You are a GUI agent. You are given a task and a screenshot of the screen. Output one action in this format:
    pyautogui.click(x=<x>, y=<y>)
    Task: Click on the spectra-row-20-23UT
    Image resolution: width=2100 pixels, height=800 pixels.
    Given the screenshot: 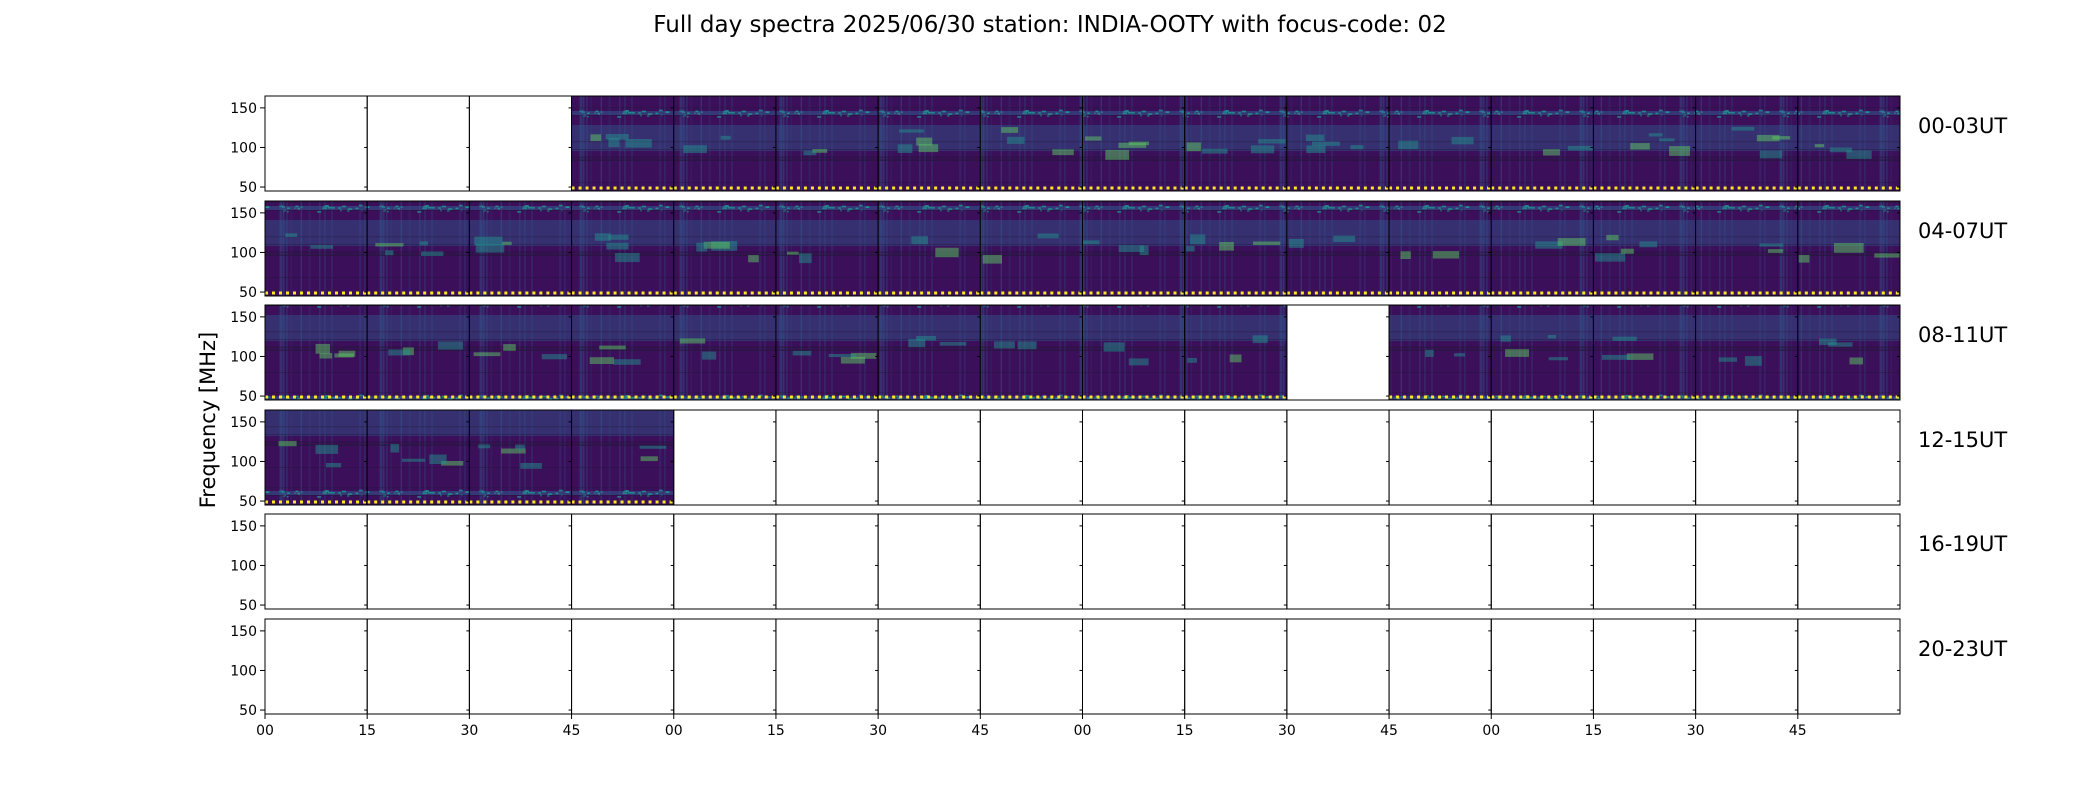 What is the action you would take?
    pyautogui.click(x=1082, y=666)
    